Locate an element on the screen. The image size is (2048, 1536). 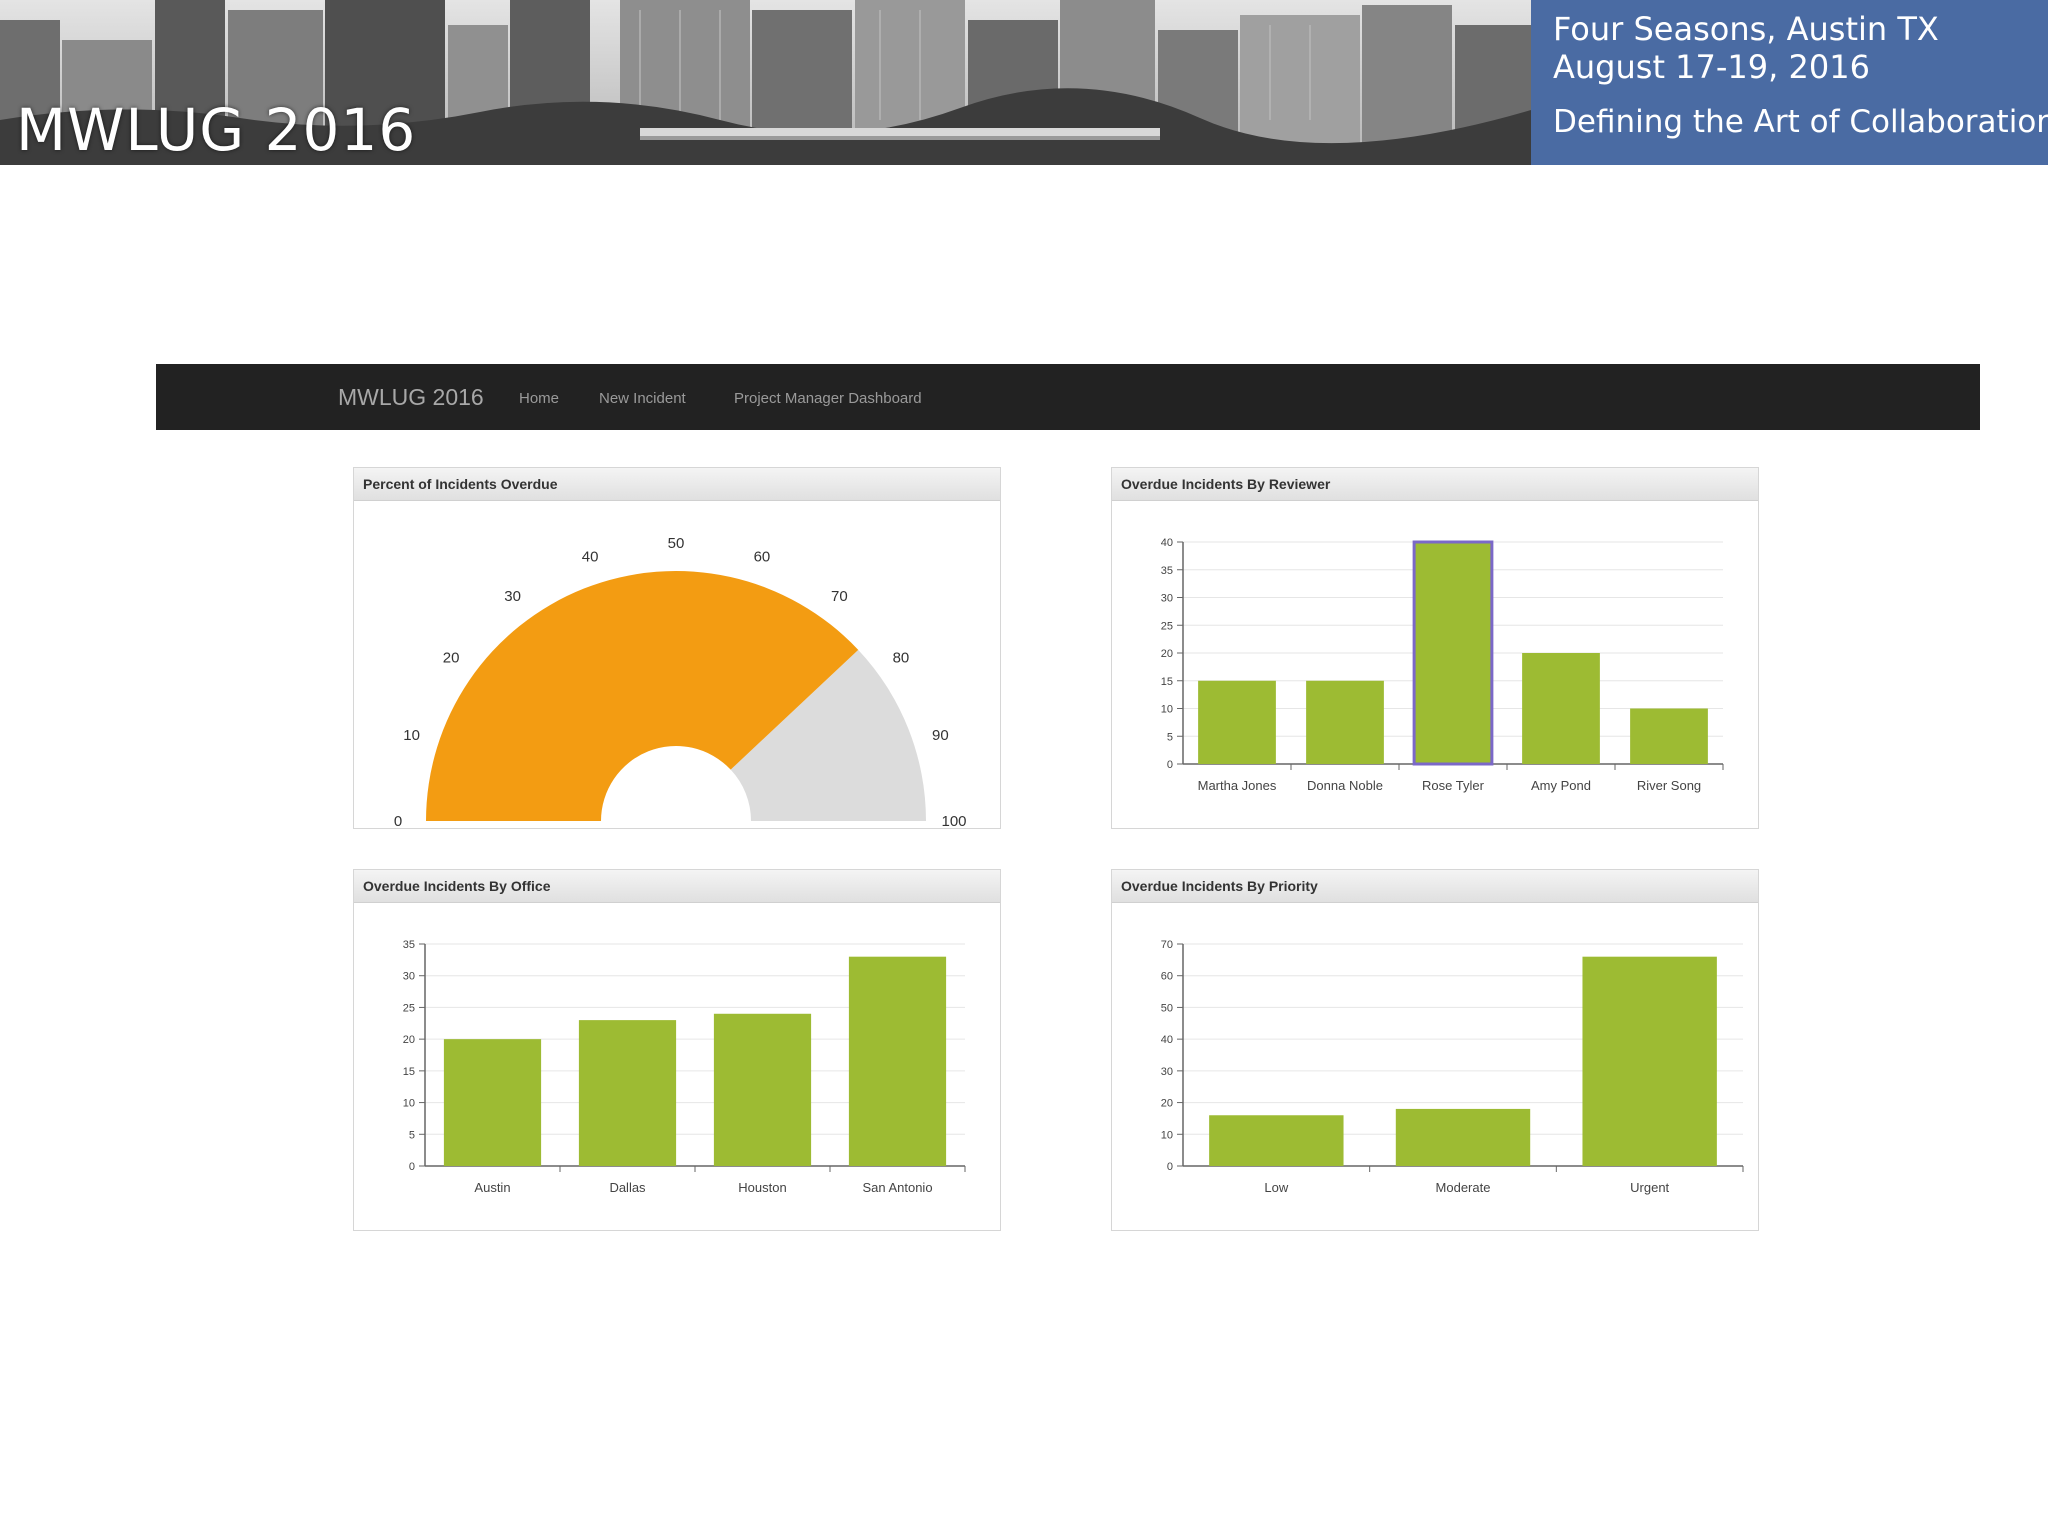
panel-title: Overdue Incidents By Office is located at coordinates (457, 886).